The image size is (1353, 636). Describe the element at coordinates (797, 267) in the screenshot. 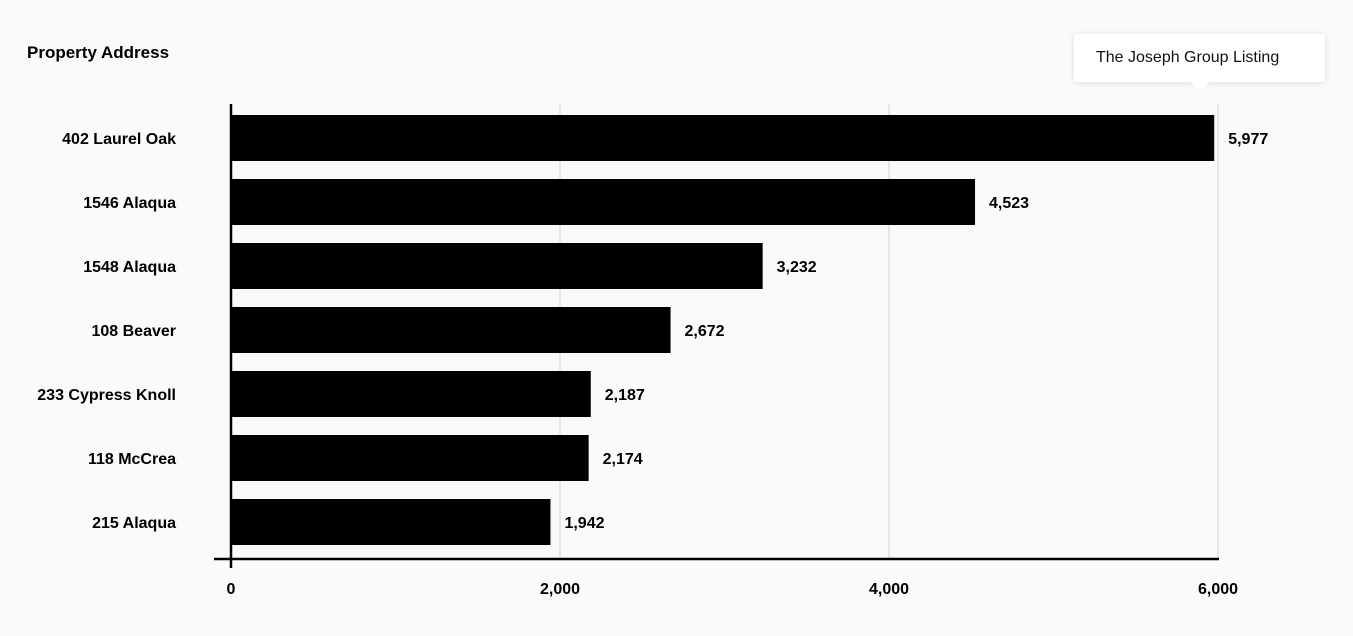

I see `value-label: 3,232` at that location.